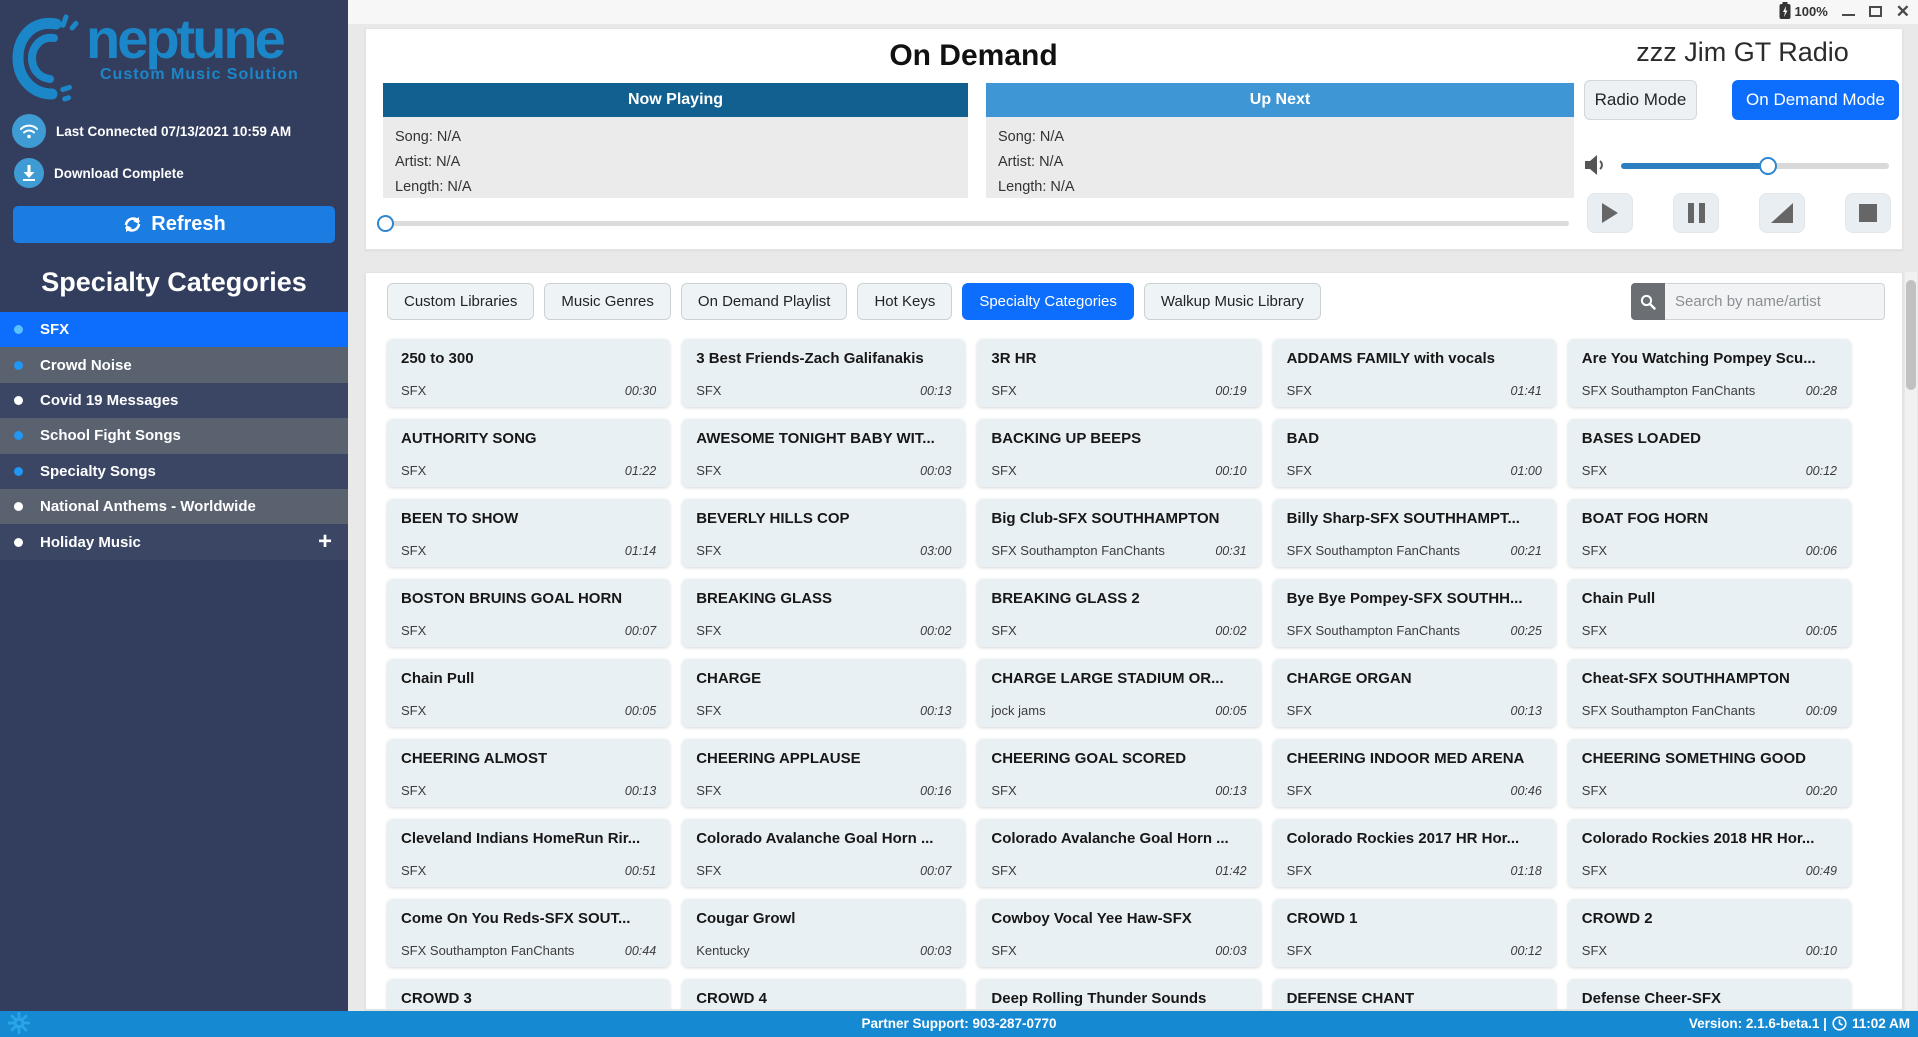 Image resolution: width=1918 pixels, height=1037 pixels. Describe the element at coordinates (824, 453) in the screenshot. I see `song-card: AWESOME TONIGHT BABY WIT... SFX 00:03` at that location.